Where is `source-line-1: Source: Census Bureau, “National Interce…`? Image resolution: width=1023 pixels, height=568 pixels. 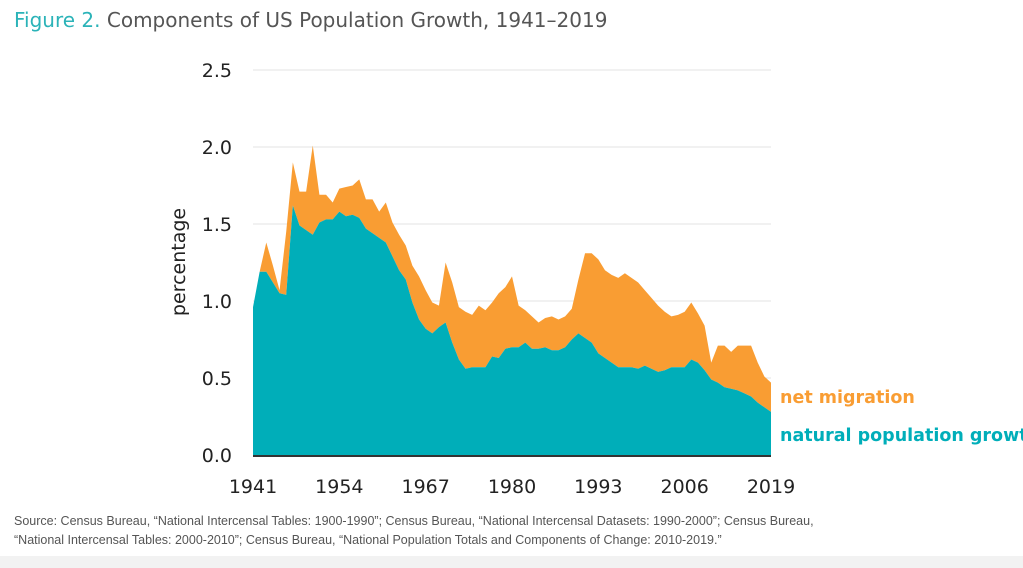
source-line-1: Source: Census Bureau, “National Interce… is located at coordinates (414, 521).